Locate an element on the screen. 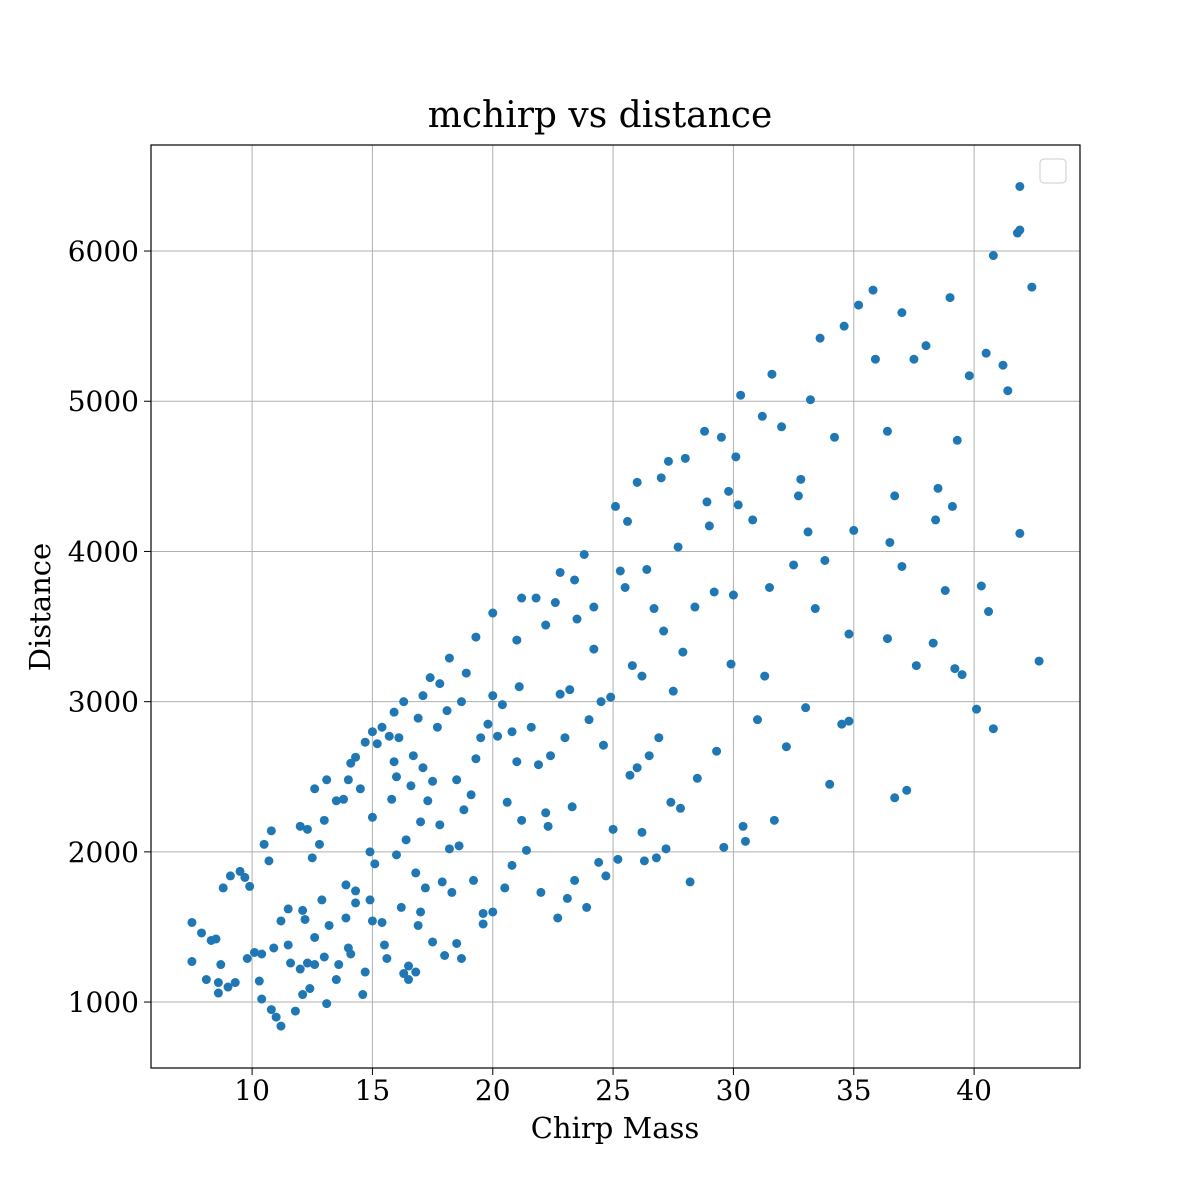  y-tick-label: 4000 is located at coordinates (103, 551).